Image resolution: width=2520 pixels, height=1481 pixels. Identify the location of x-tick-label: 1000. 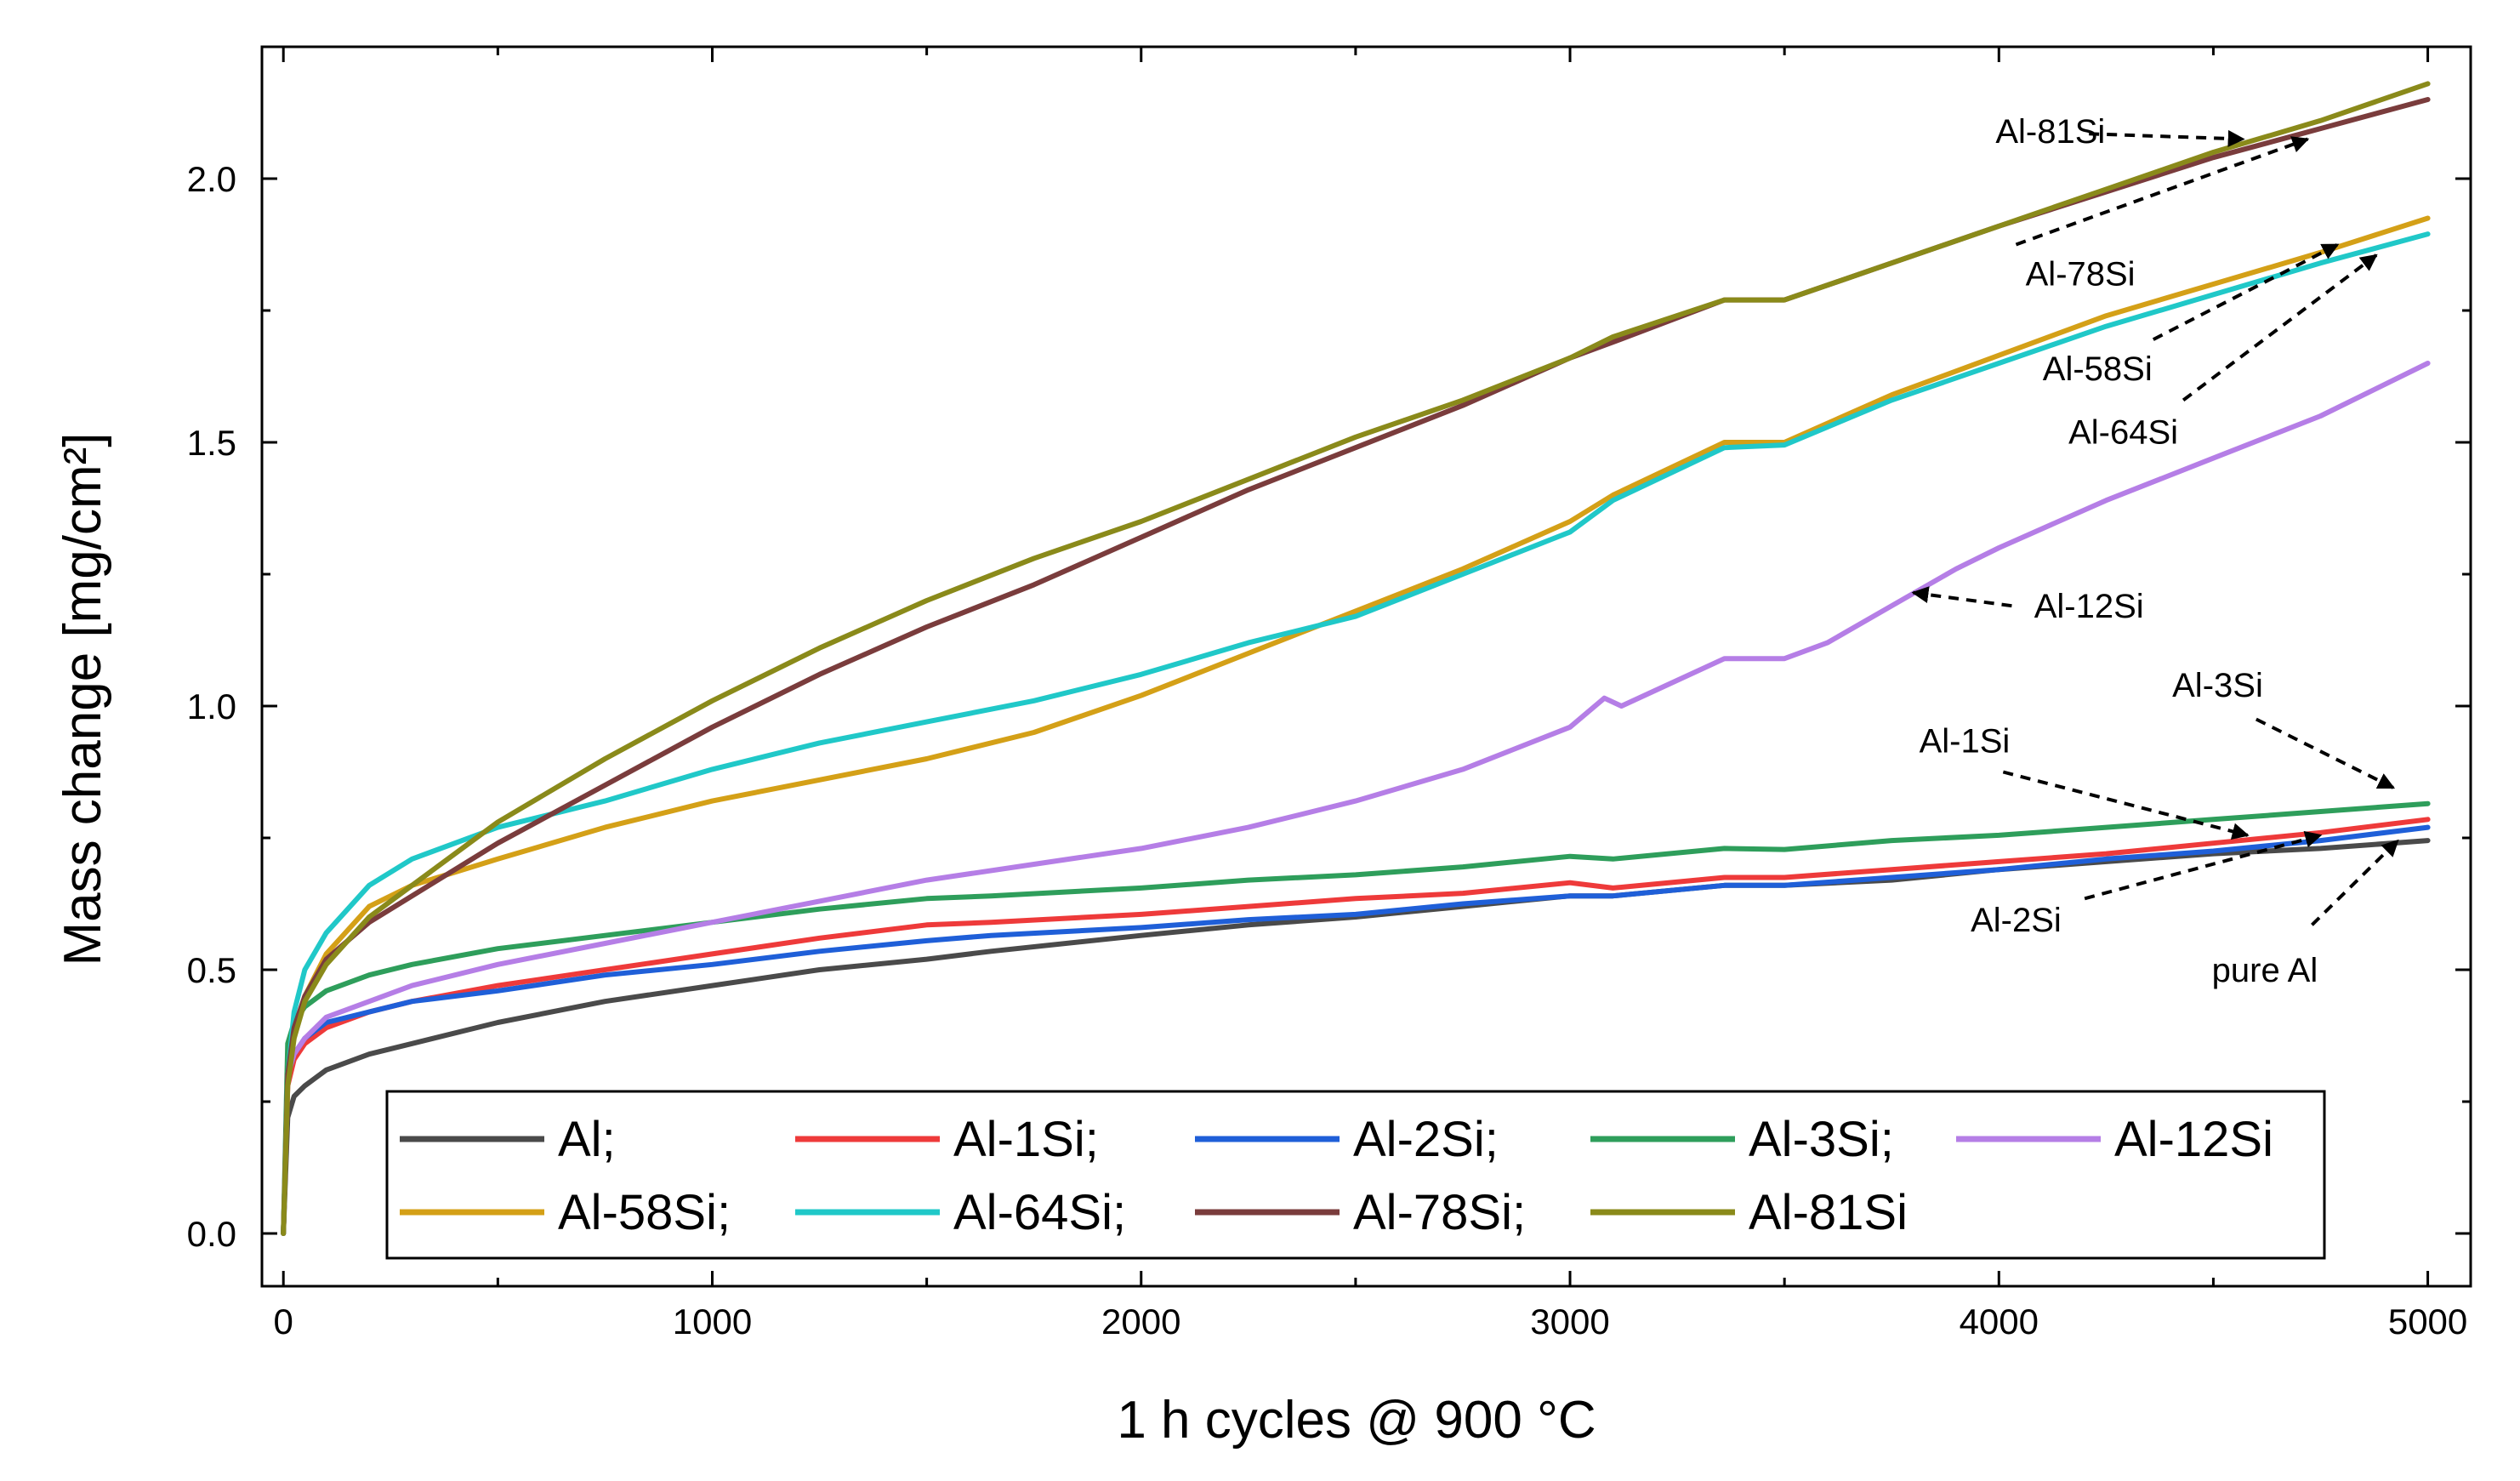
(712, 1321).